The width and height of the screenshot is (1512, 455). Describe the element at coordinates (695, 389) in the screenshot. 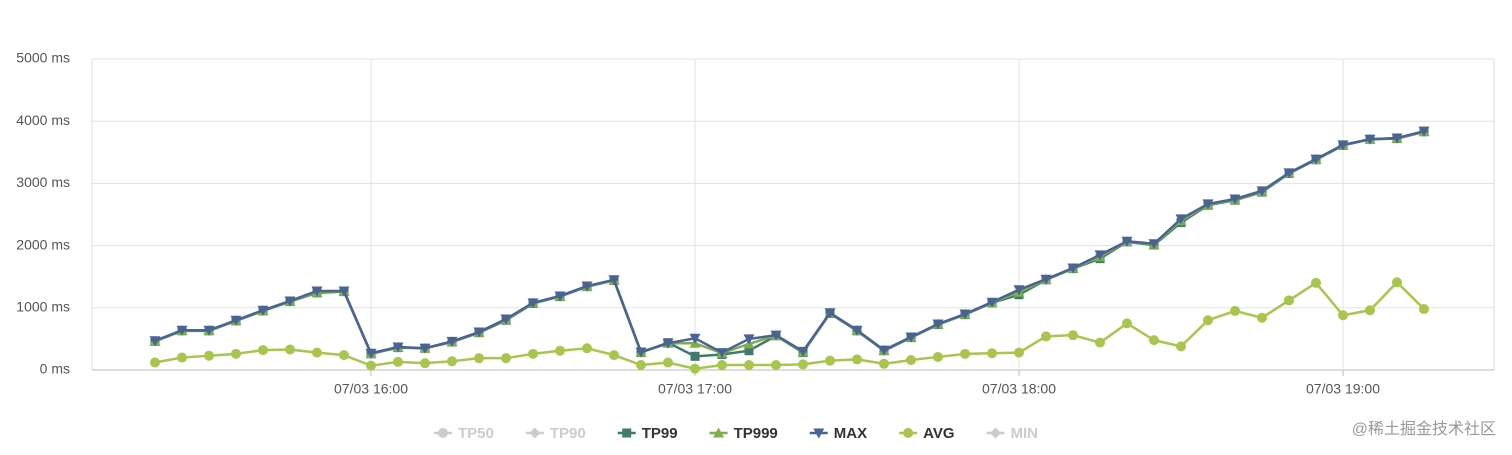

I see `x-tick-label: 07/03 17:00` at that location.